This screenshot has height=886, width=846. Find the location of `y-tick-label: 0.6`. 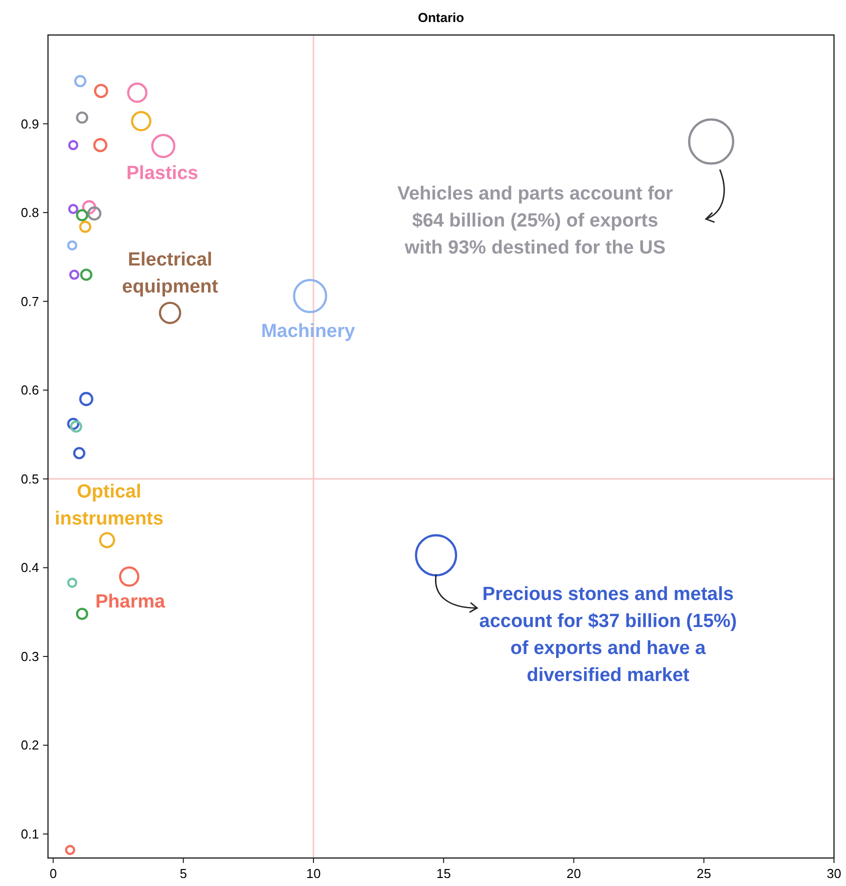

y-tick-label: 0.6 is located at coordinates (29, 390).